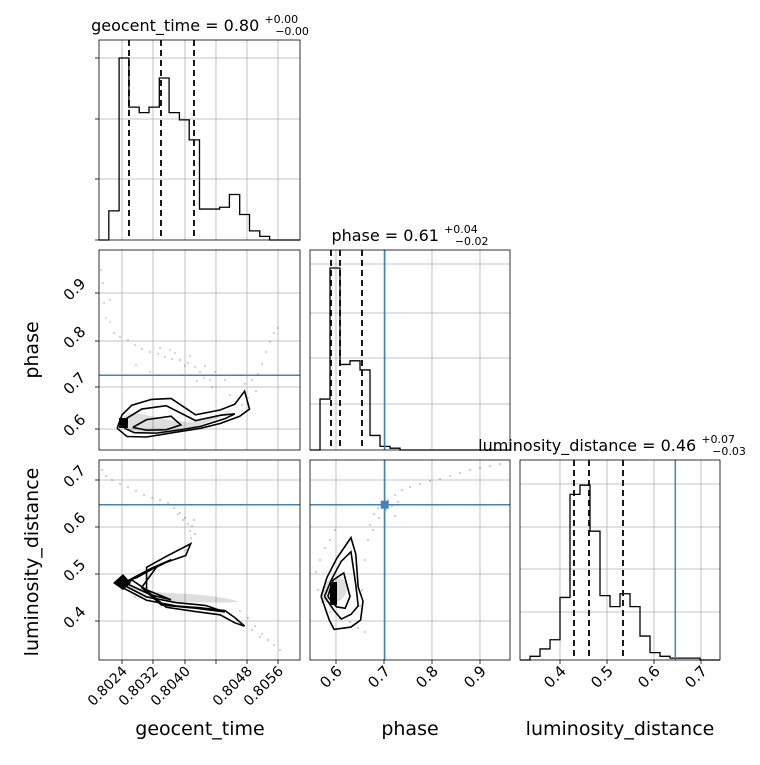  What do you see at coordinates (339, 590) in the screenshot?
I see `contour-luminosity-distance-vs-phase-inner` at bounding box center [339, 590].